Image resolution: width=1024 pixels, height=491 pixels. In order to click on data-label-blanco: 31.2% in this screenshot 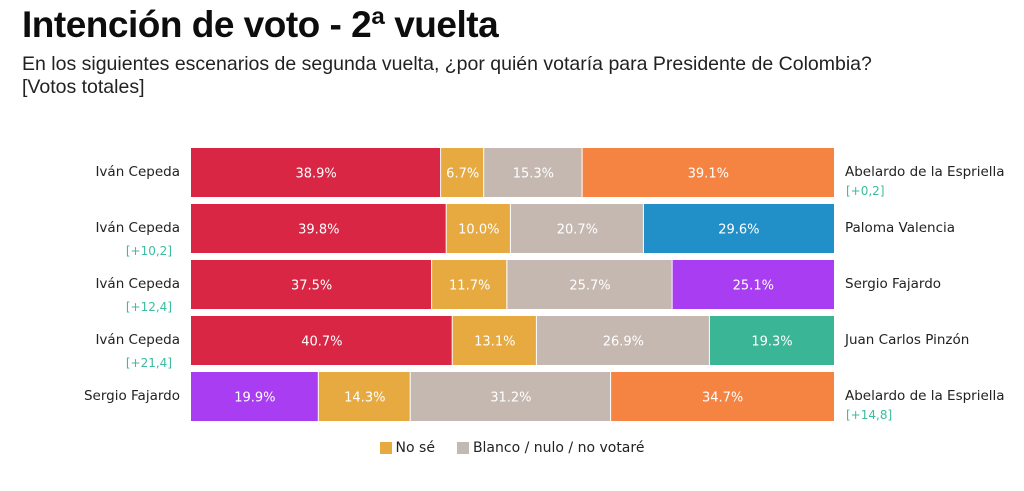, I will do `click(510, 398)`.